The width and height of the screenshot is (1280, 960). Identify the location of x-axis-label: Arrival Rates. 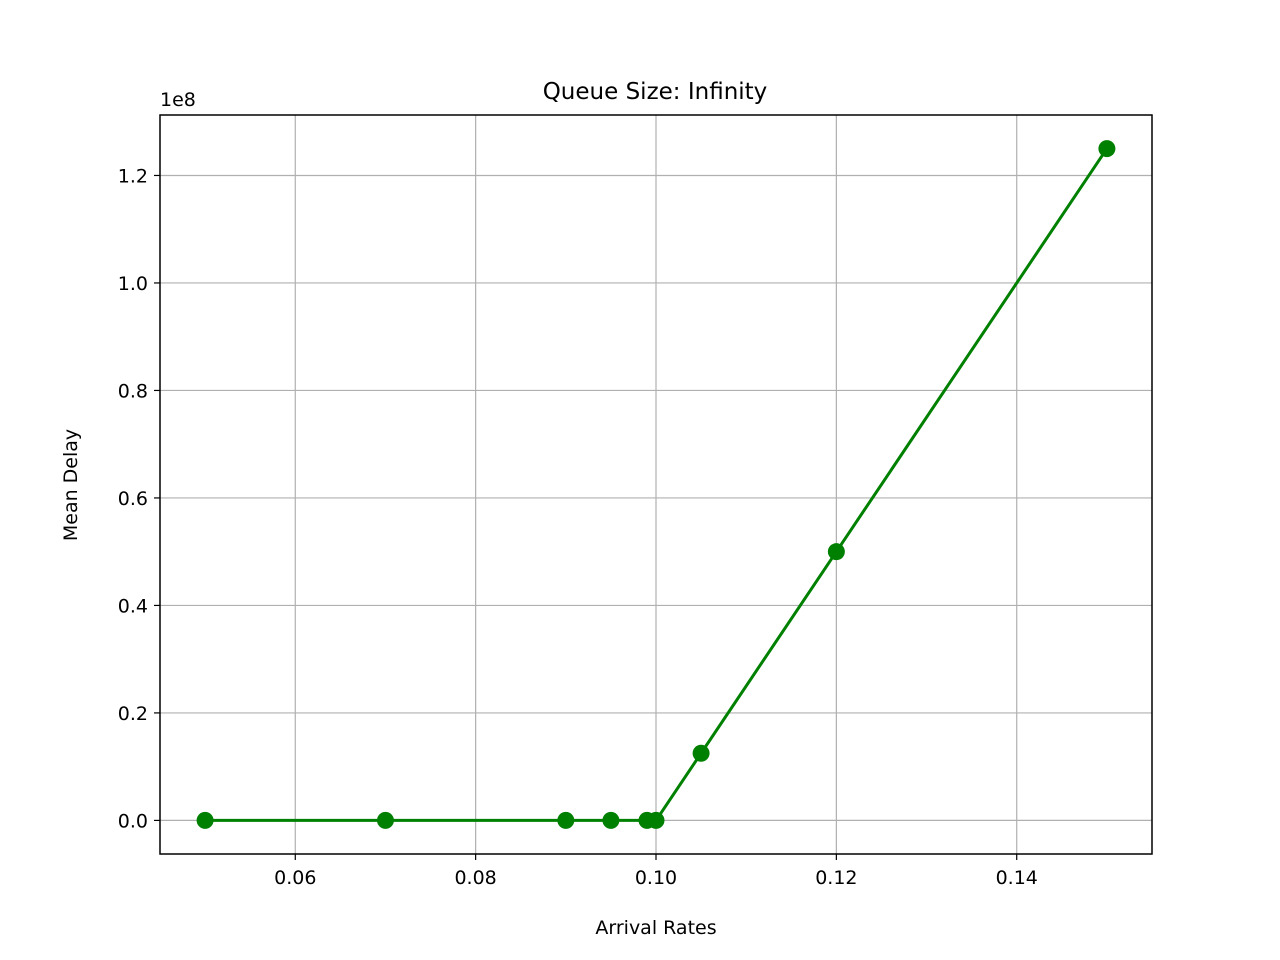
(655, 928).